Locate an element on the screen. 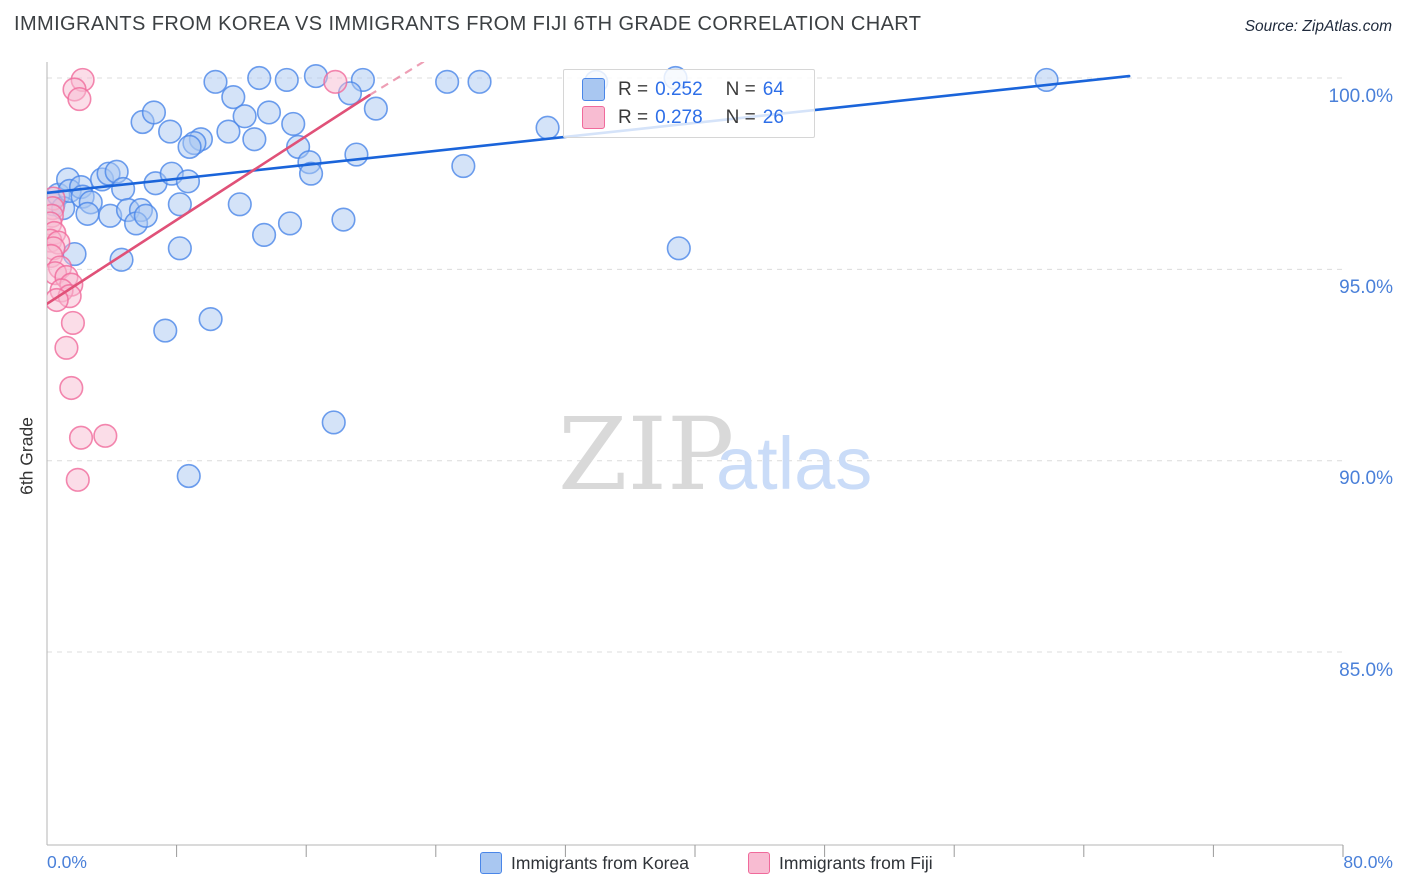  legend-row-fiji: R = 0.278 N = 26 is located at coordinates (698, 117).